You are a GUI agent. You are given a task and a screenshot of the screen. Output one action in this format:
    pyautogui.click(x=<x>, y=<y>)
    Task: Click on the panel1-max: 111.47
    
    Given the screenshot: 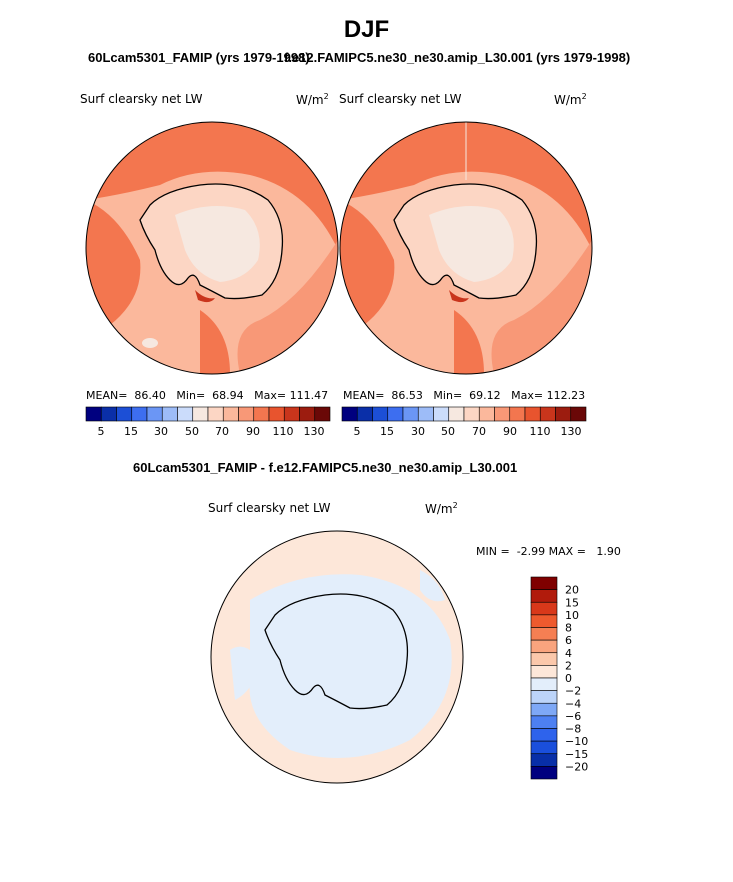 What is the action you would take?
    pyautogui.click(x=309, y=395)
    